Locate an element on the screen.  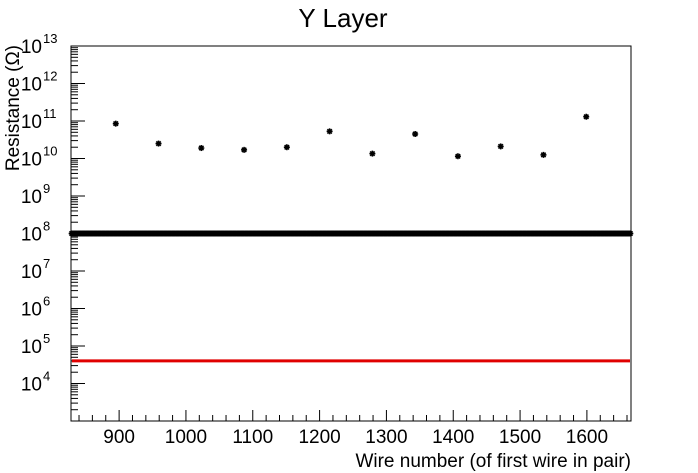
y-tick-exponent: 11 is located at coordinates (50, 113).